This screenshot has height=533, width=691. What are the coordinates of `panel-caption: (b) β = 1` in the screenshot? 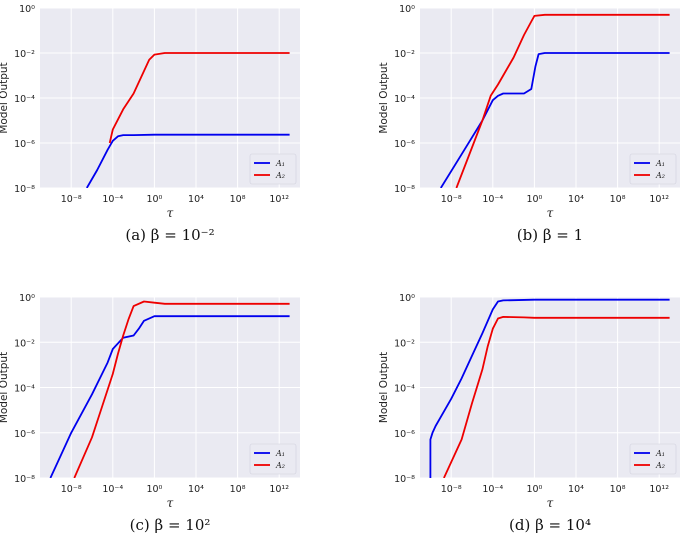 It's located at (550, 235).